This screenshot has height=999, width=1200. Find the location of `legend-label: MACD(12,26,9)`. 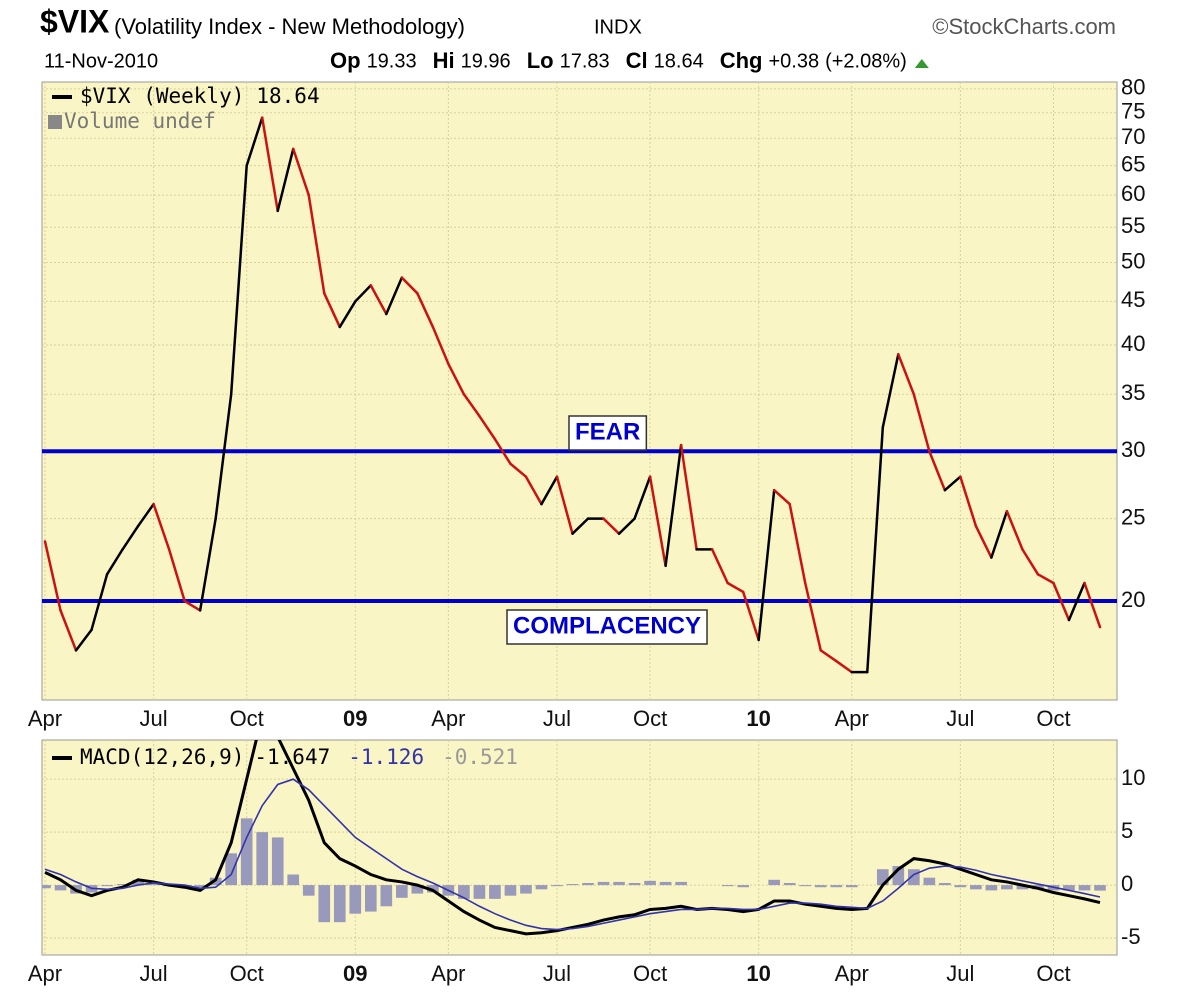

legend-label: MACD(12,26,9) is located at coordinates (162, 757).